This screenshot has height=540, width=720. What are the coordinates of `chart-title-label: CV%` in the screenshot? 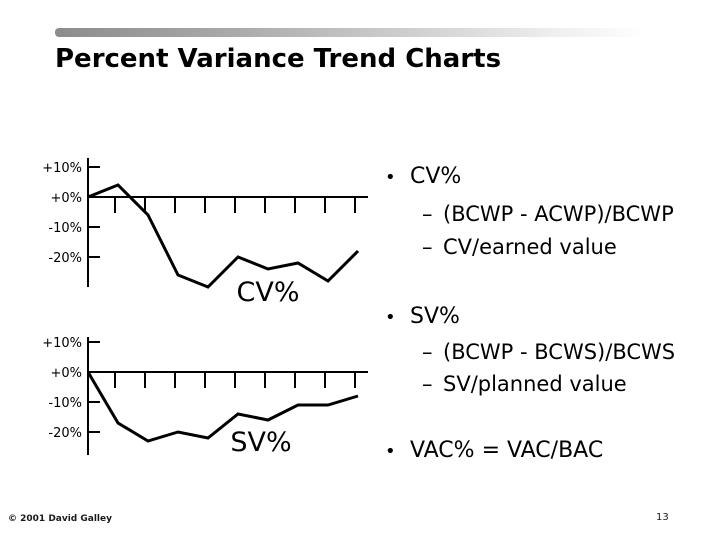 It's located at (268, 292).